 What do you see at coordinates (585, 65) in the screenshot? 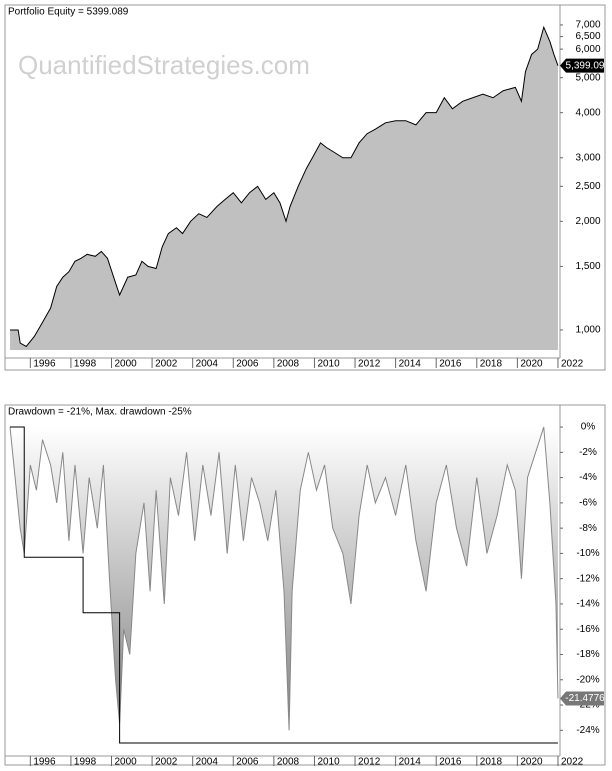
I see `last-value-label: 5,399.09` at bounding box center [585, 65].